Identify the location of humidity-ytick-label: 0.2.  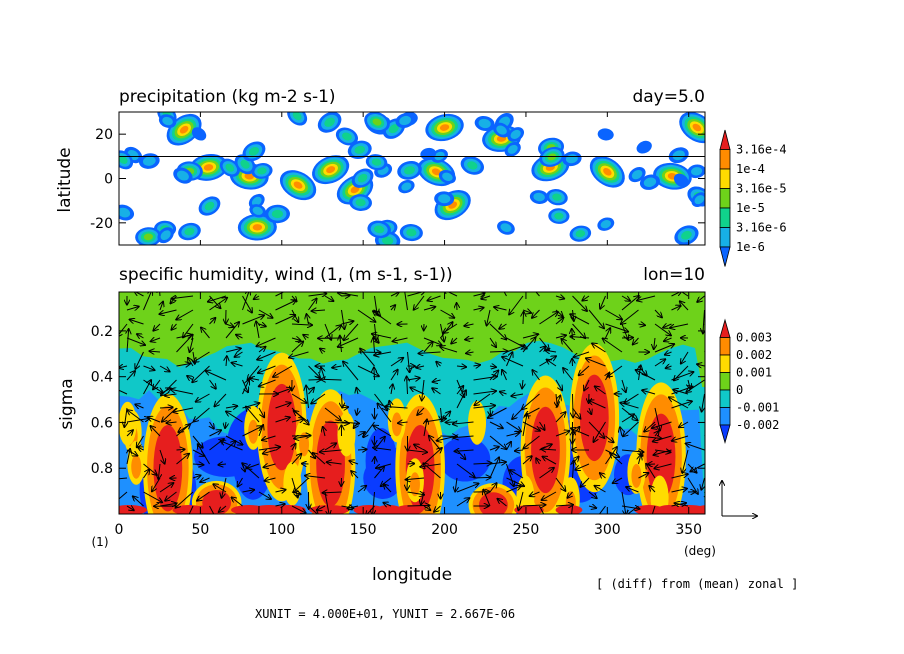
(102, 332).